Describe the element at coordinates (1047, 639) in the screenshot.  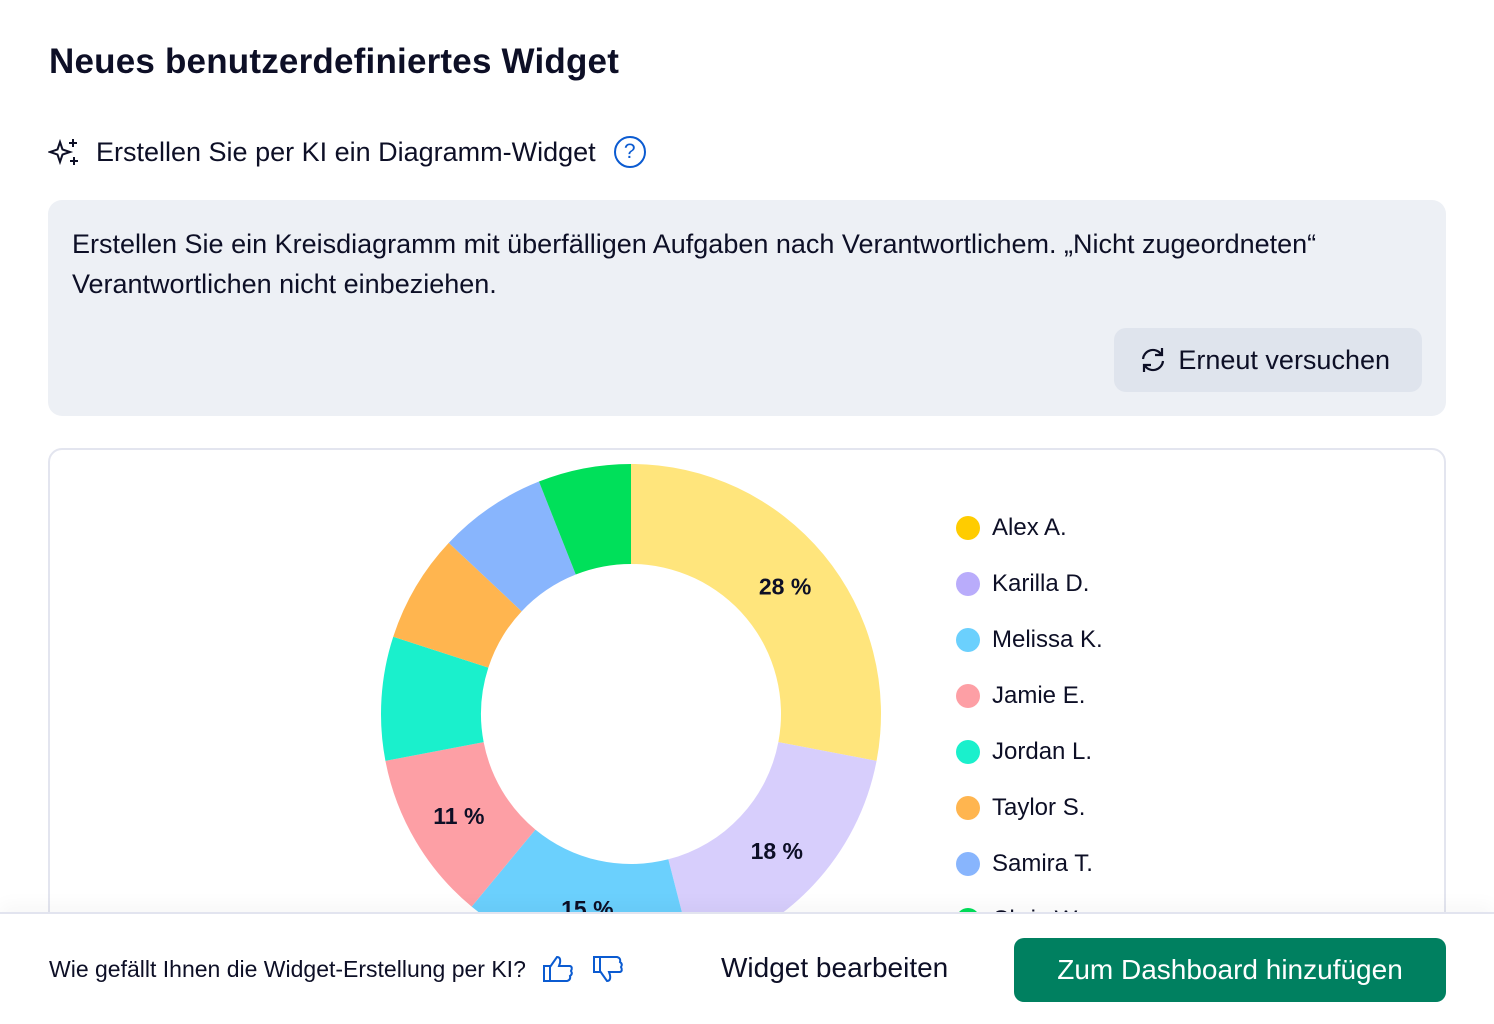
I see `legend-label: Melissa K.` at that location.